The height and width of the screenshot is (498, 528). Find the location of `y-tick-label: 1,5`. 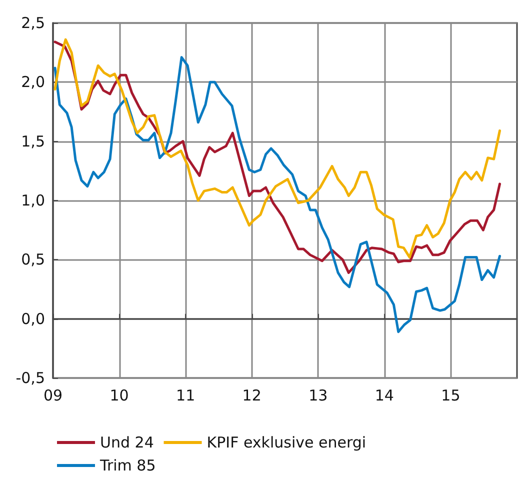

y-tick-label: 1,5 is located at coordinates (33, 141).